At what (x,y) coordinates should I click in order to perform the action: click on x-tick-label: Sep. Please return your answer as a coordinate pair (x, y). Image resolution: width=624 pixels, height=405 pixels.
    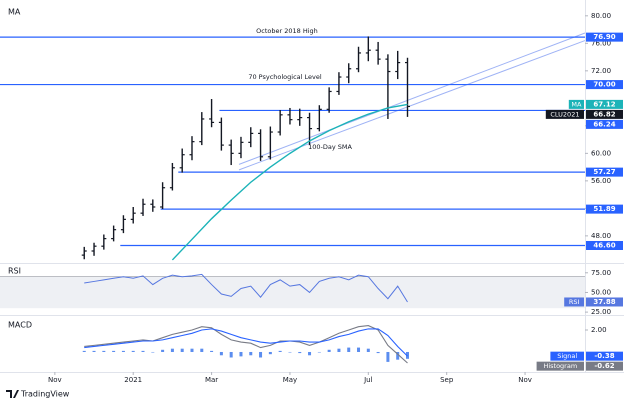
    Looking at the image, I should click on (447, 380).